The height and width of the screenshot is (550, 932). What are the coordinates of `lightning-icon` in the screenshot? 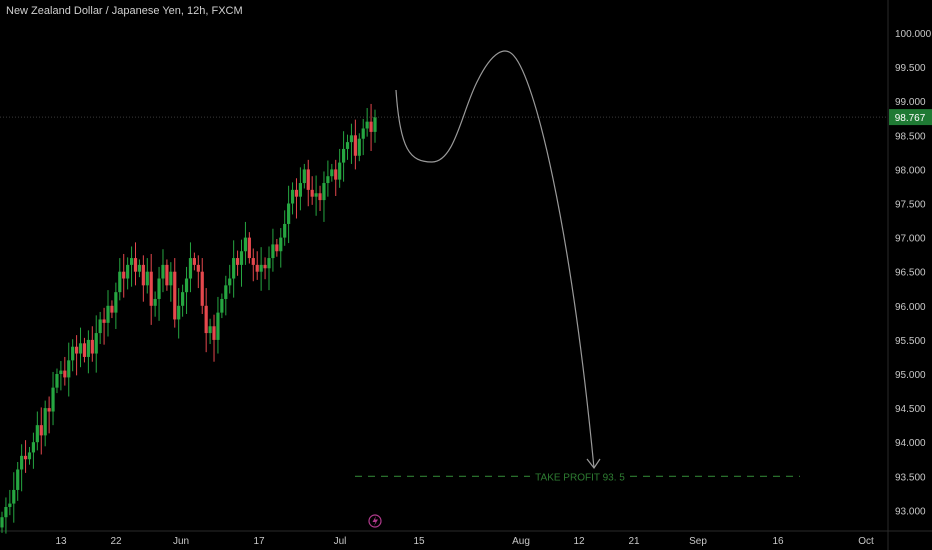 It's located at (375, 521).